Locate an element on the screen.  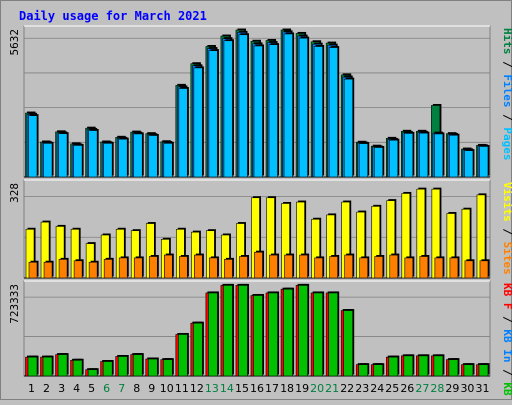
x-tick-label-day-26: 26 is located at coordinates (407, 388).